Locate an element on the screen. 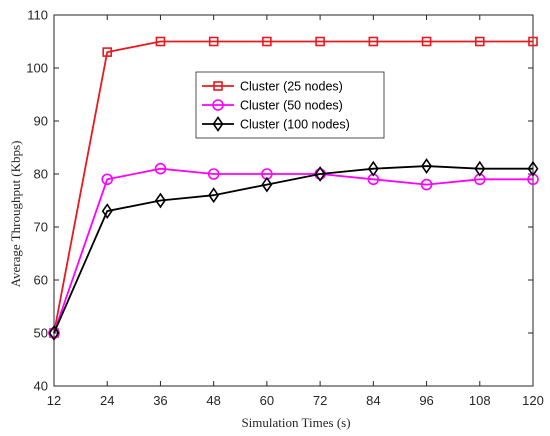 This screenshot has width=550, height=436. legend-label: Cluster (100 nodes) is located at coordinates (295, 125).